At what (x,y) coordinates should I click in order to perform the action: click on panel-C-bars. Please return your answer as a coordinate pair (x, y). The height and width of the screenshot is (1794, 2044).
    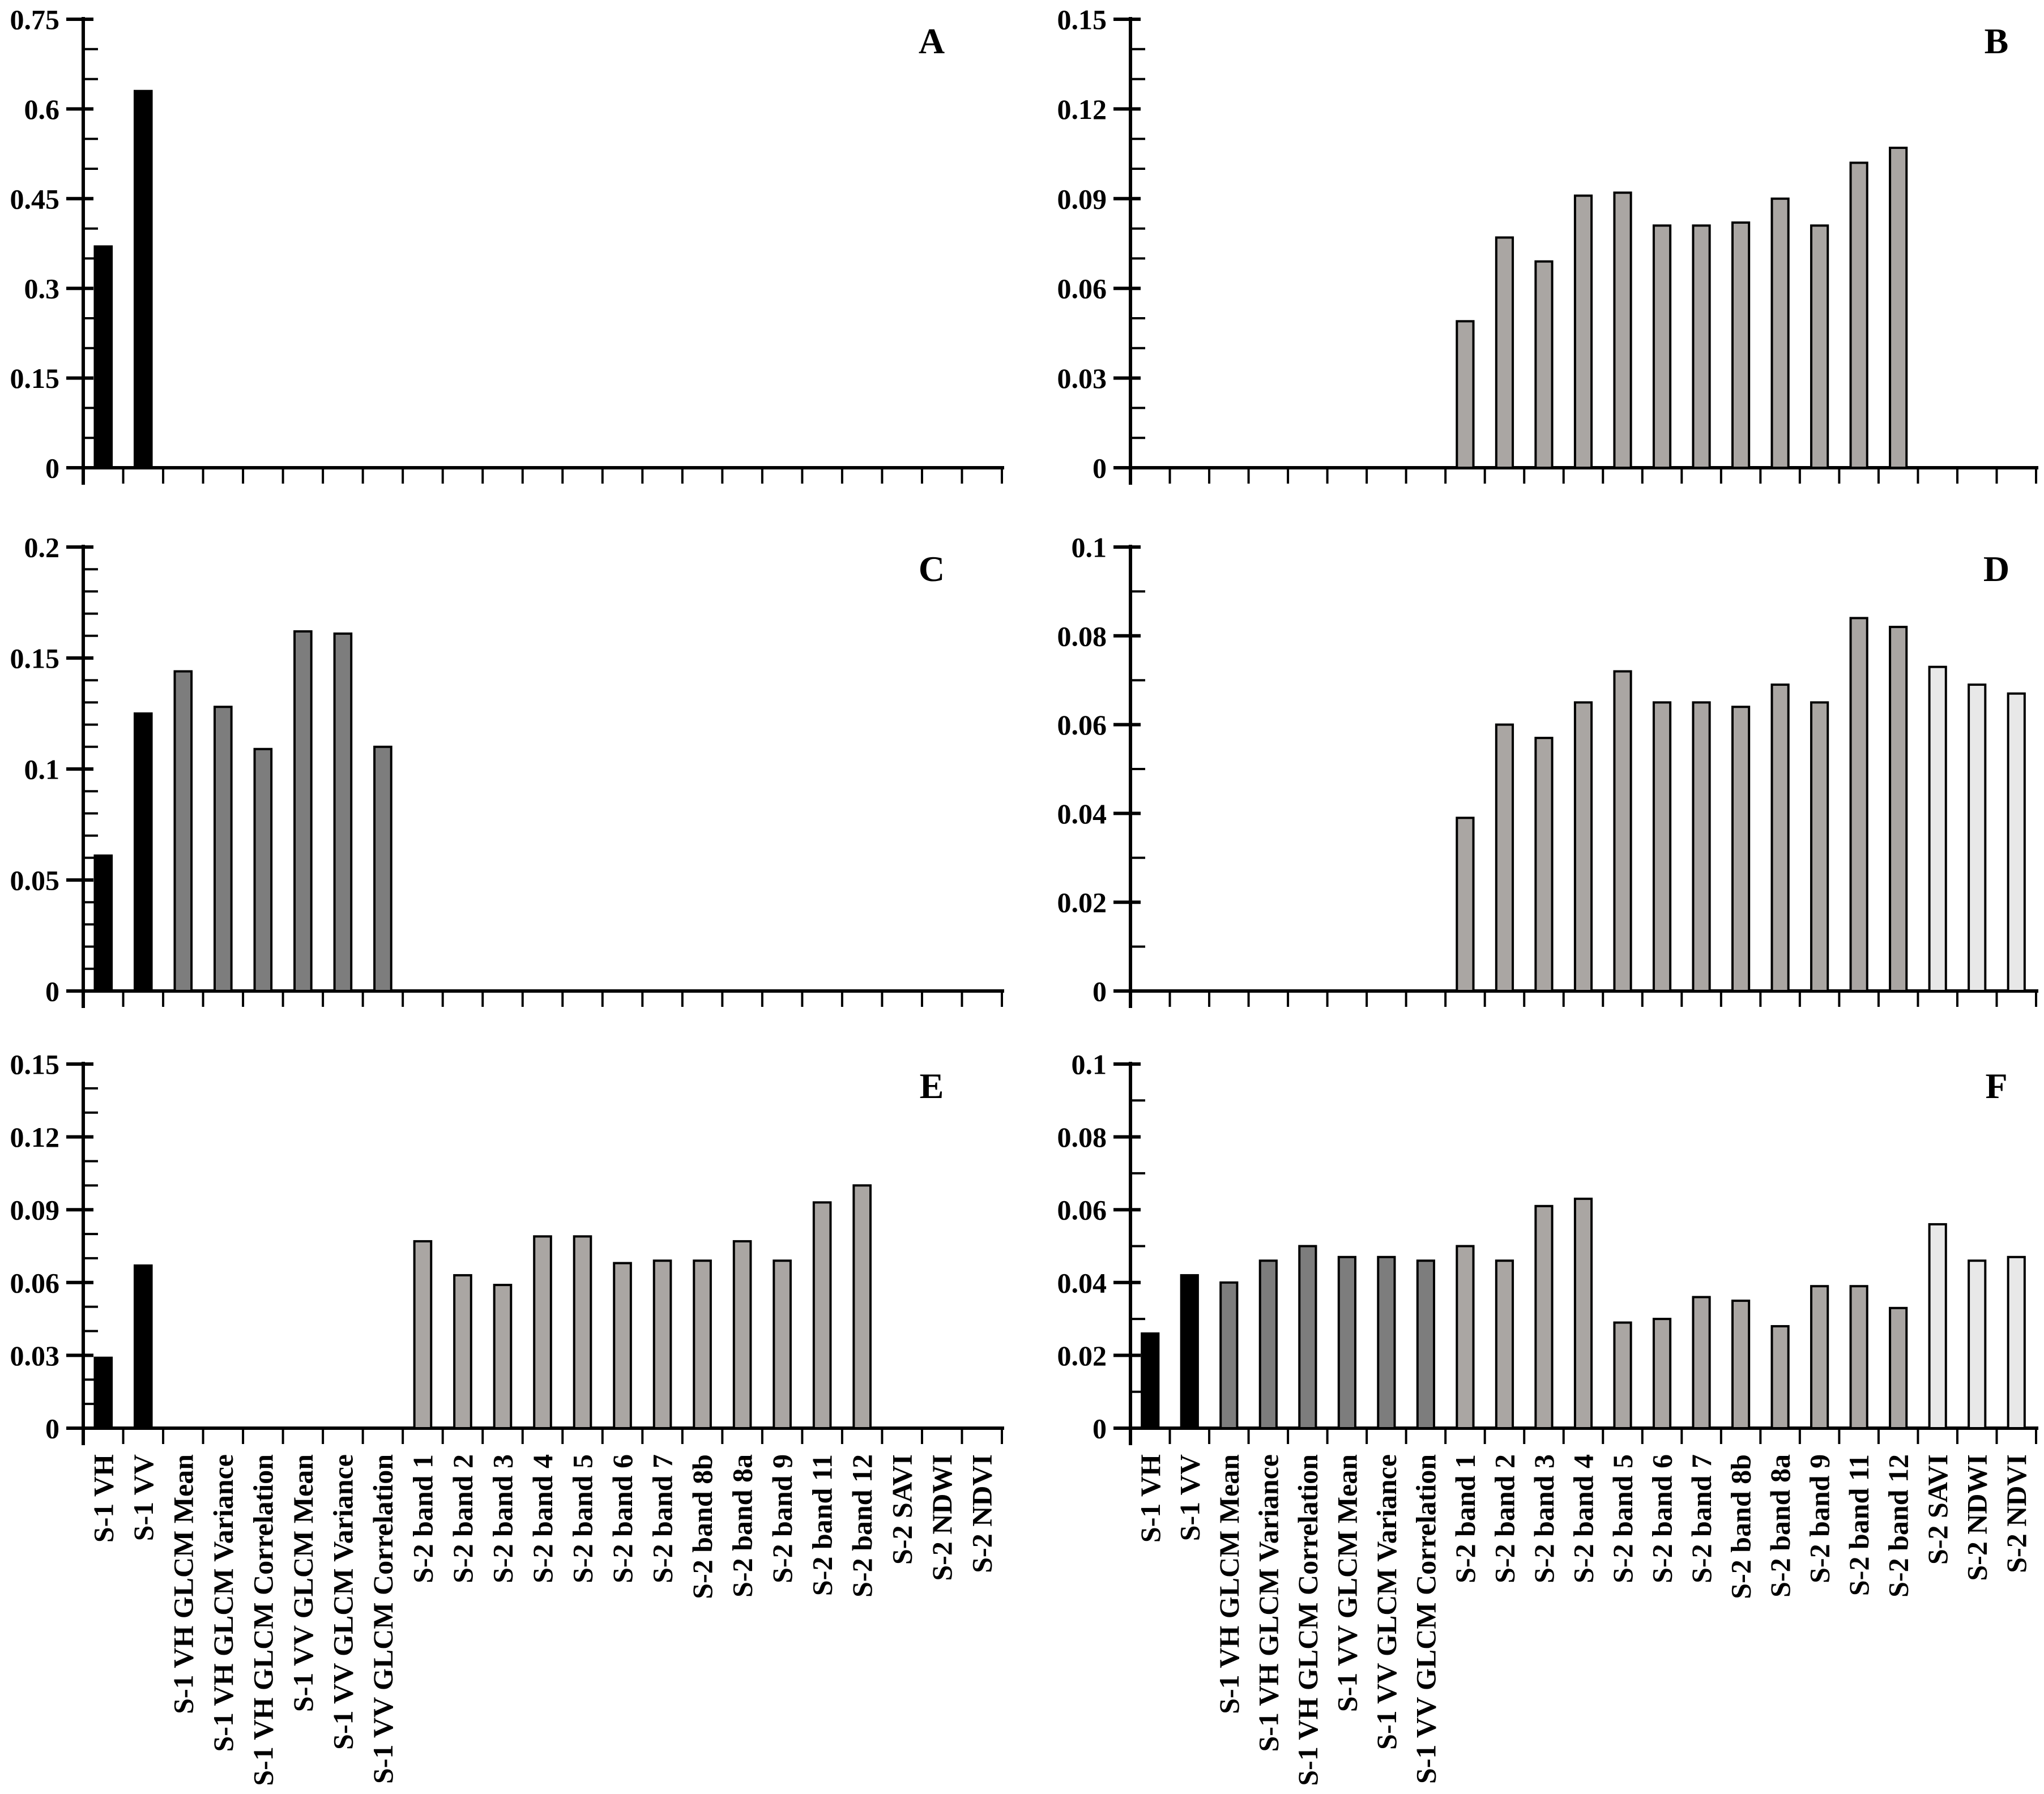
    Looking at the image, I should click on (242, 811).